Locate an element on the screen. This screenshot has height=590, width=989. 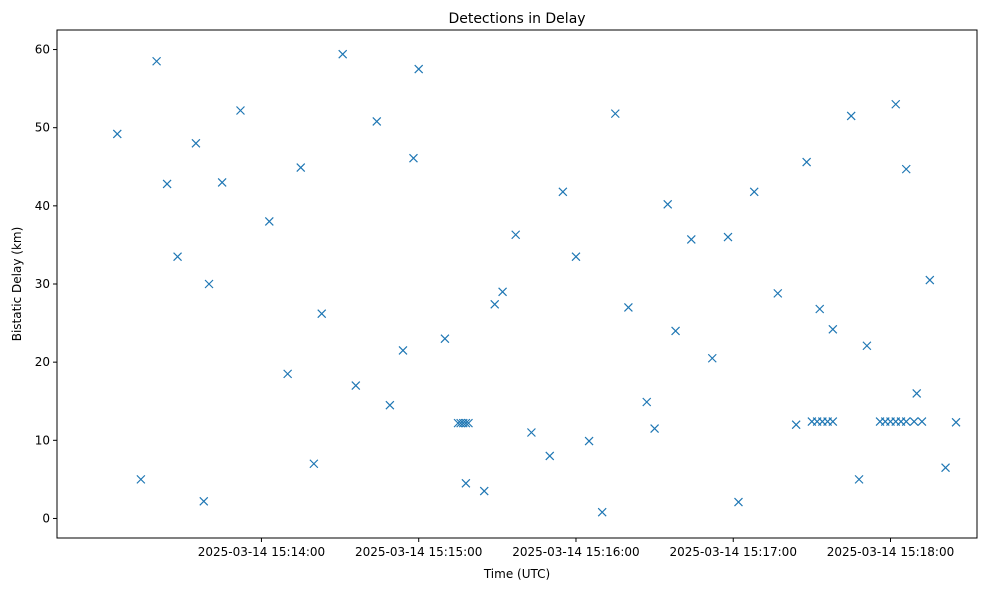
y-tick-label: 0 is located at coordinates (46, 518).